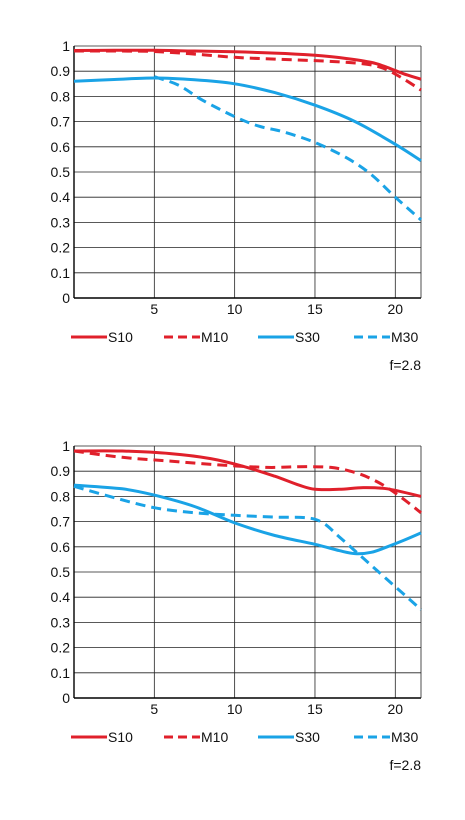 The image size is (465, 820). What do you see at coordinates (307, 737) in the screenshot?
I see `chart-2-legend-label-s30: S30` at bounding box center [307, 737].